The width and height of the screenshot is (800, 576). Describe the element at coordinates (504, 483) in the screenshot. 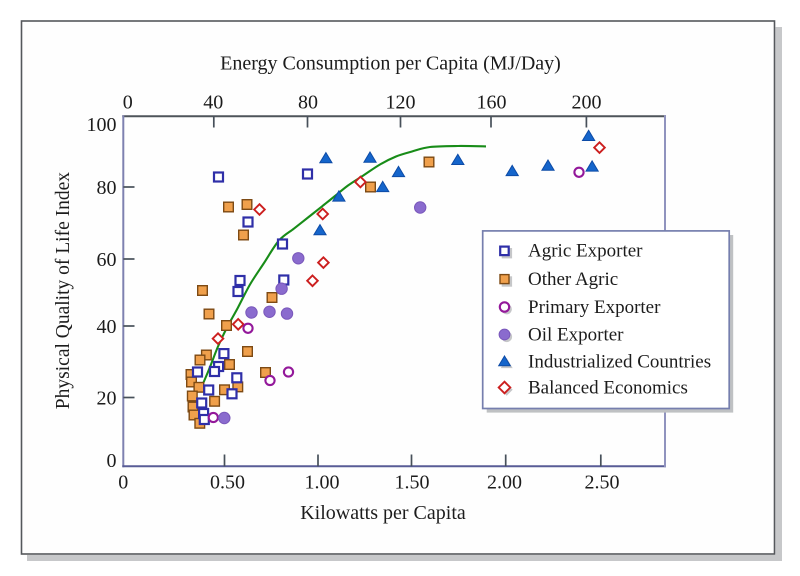

I see `svg-text: 2.00` at that location.